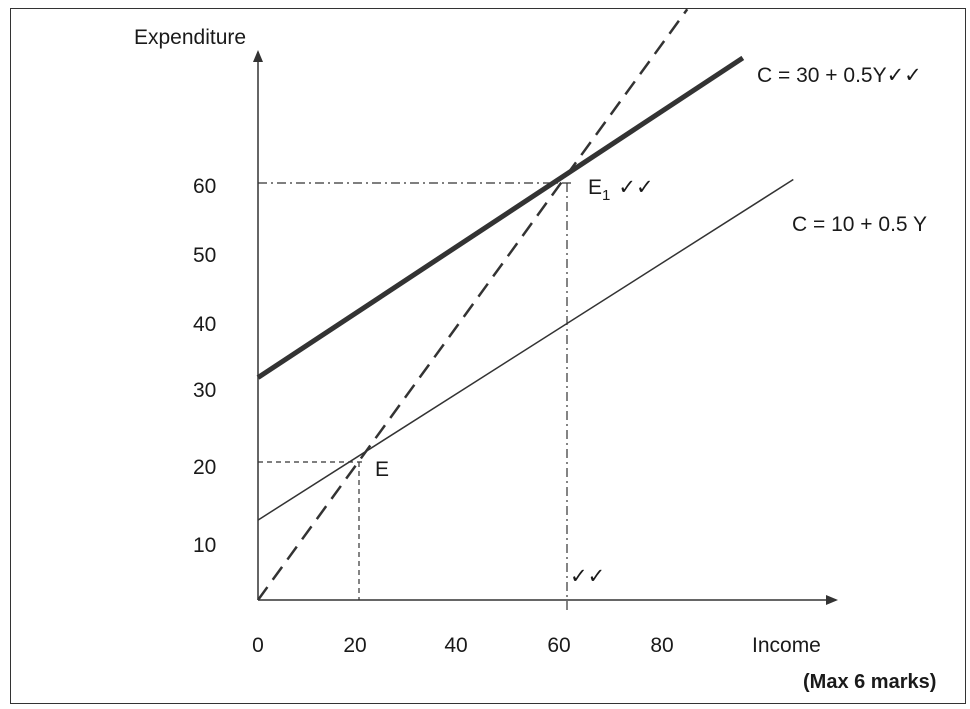 Image resolution: width=970 pixels, height=709 pixels. Describe the element at coordinates (635, 187) in the screenshot. I see `point-e1-label-marks: ✓✓` at that location.